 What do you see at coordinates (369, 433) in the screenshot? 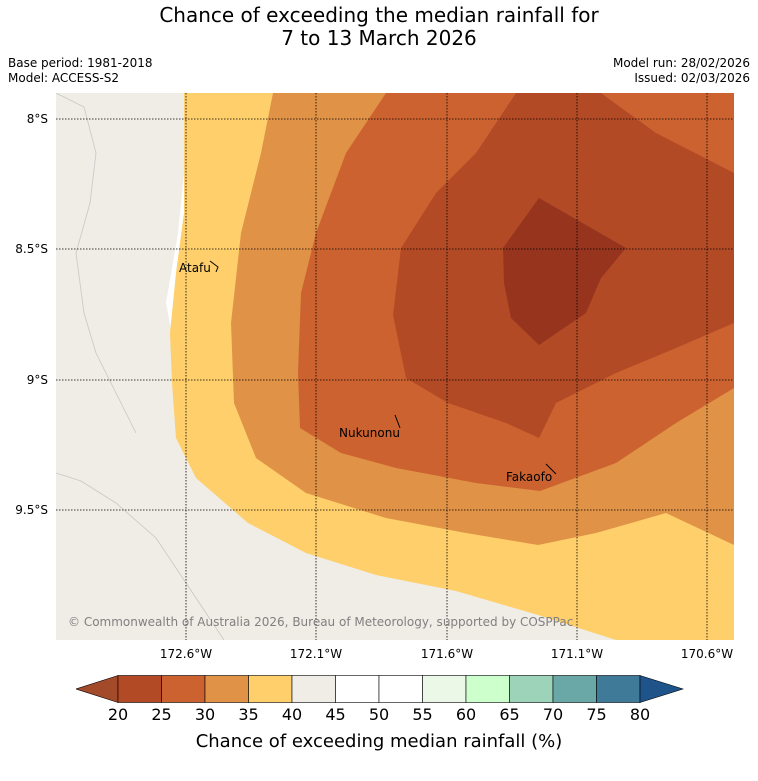
I see `label-nukunonu: Nukunonu` at bounding box center [369, 433].